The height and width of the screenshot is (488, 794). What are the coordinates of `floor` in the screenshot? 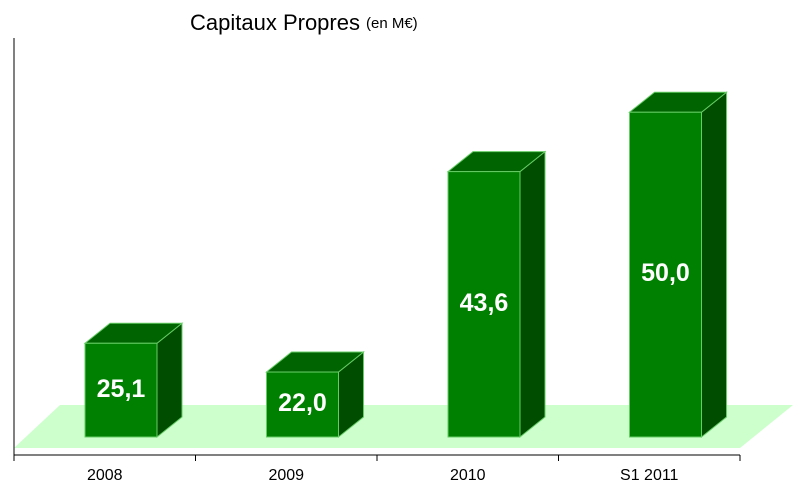 It's located at (403, 426).